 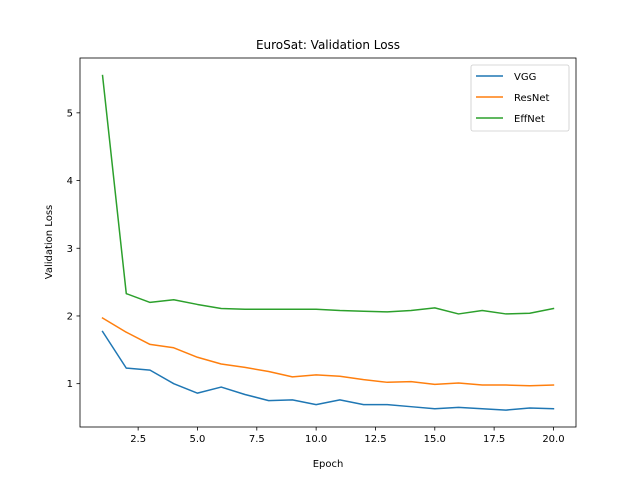 I want to click on legend-label-resnet: ResNet, so click(x=531, y=98).